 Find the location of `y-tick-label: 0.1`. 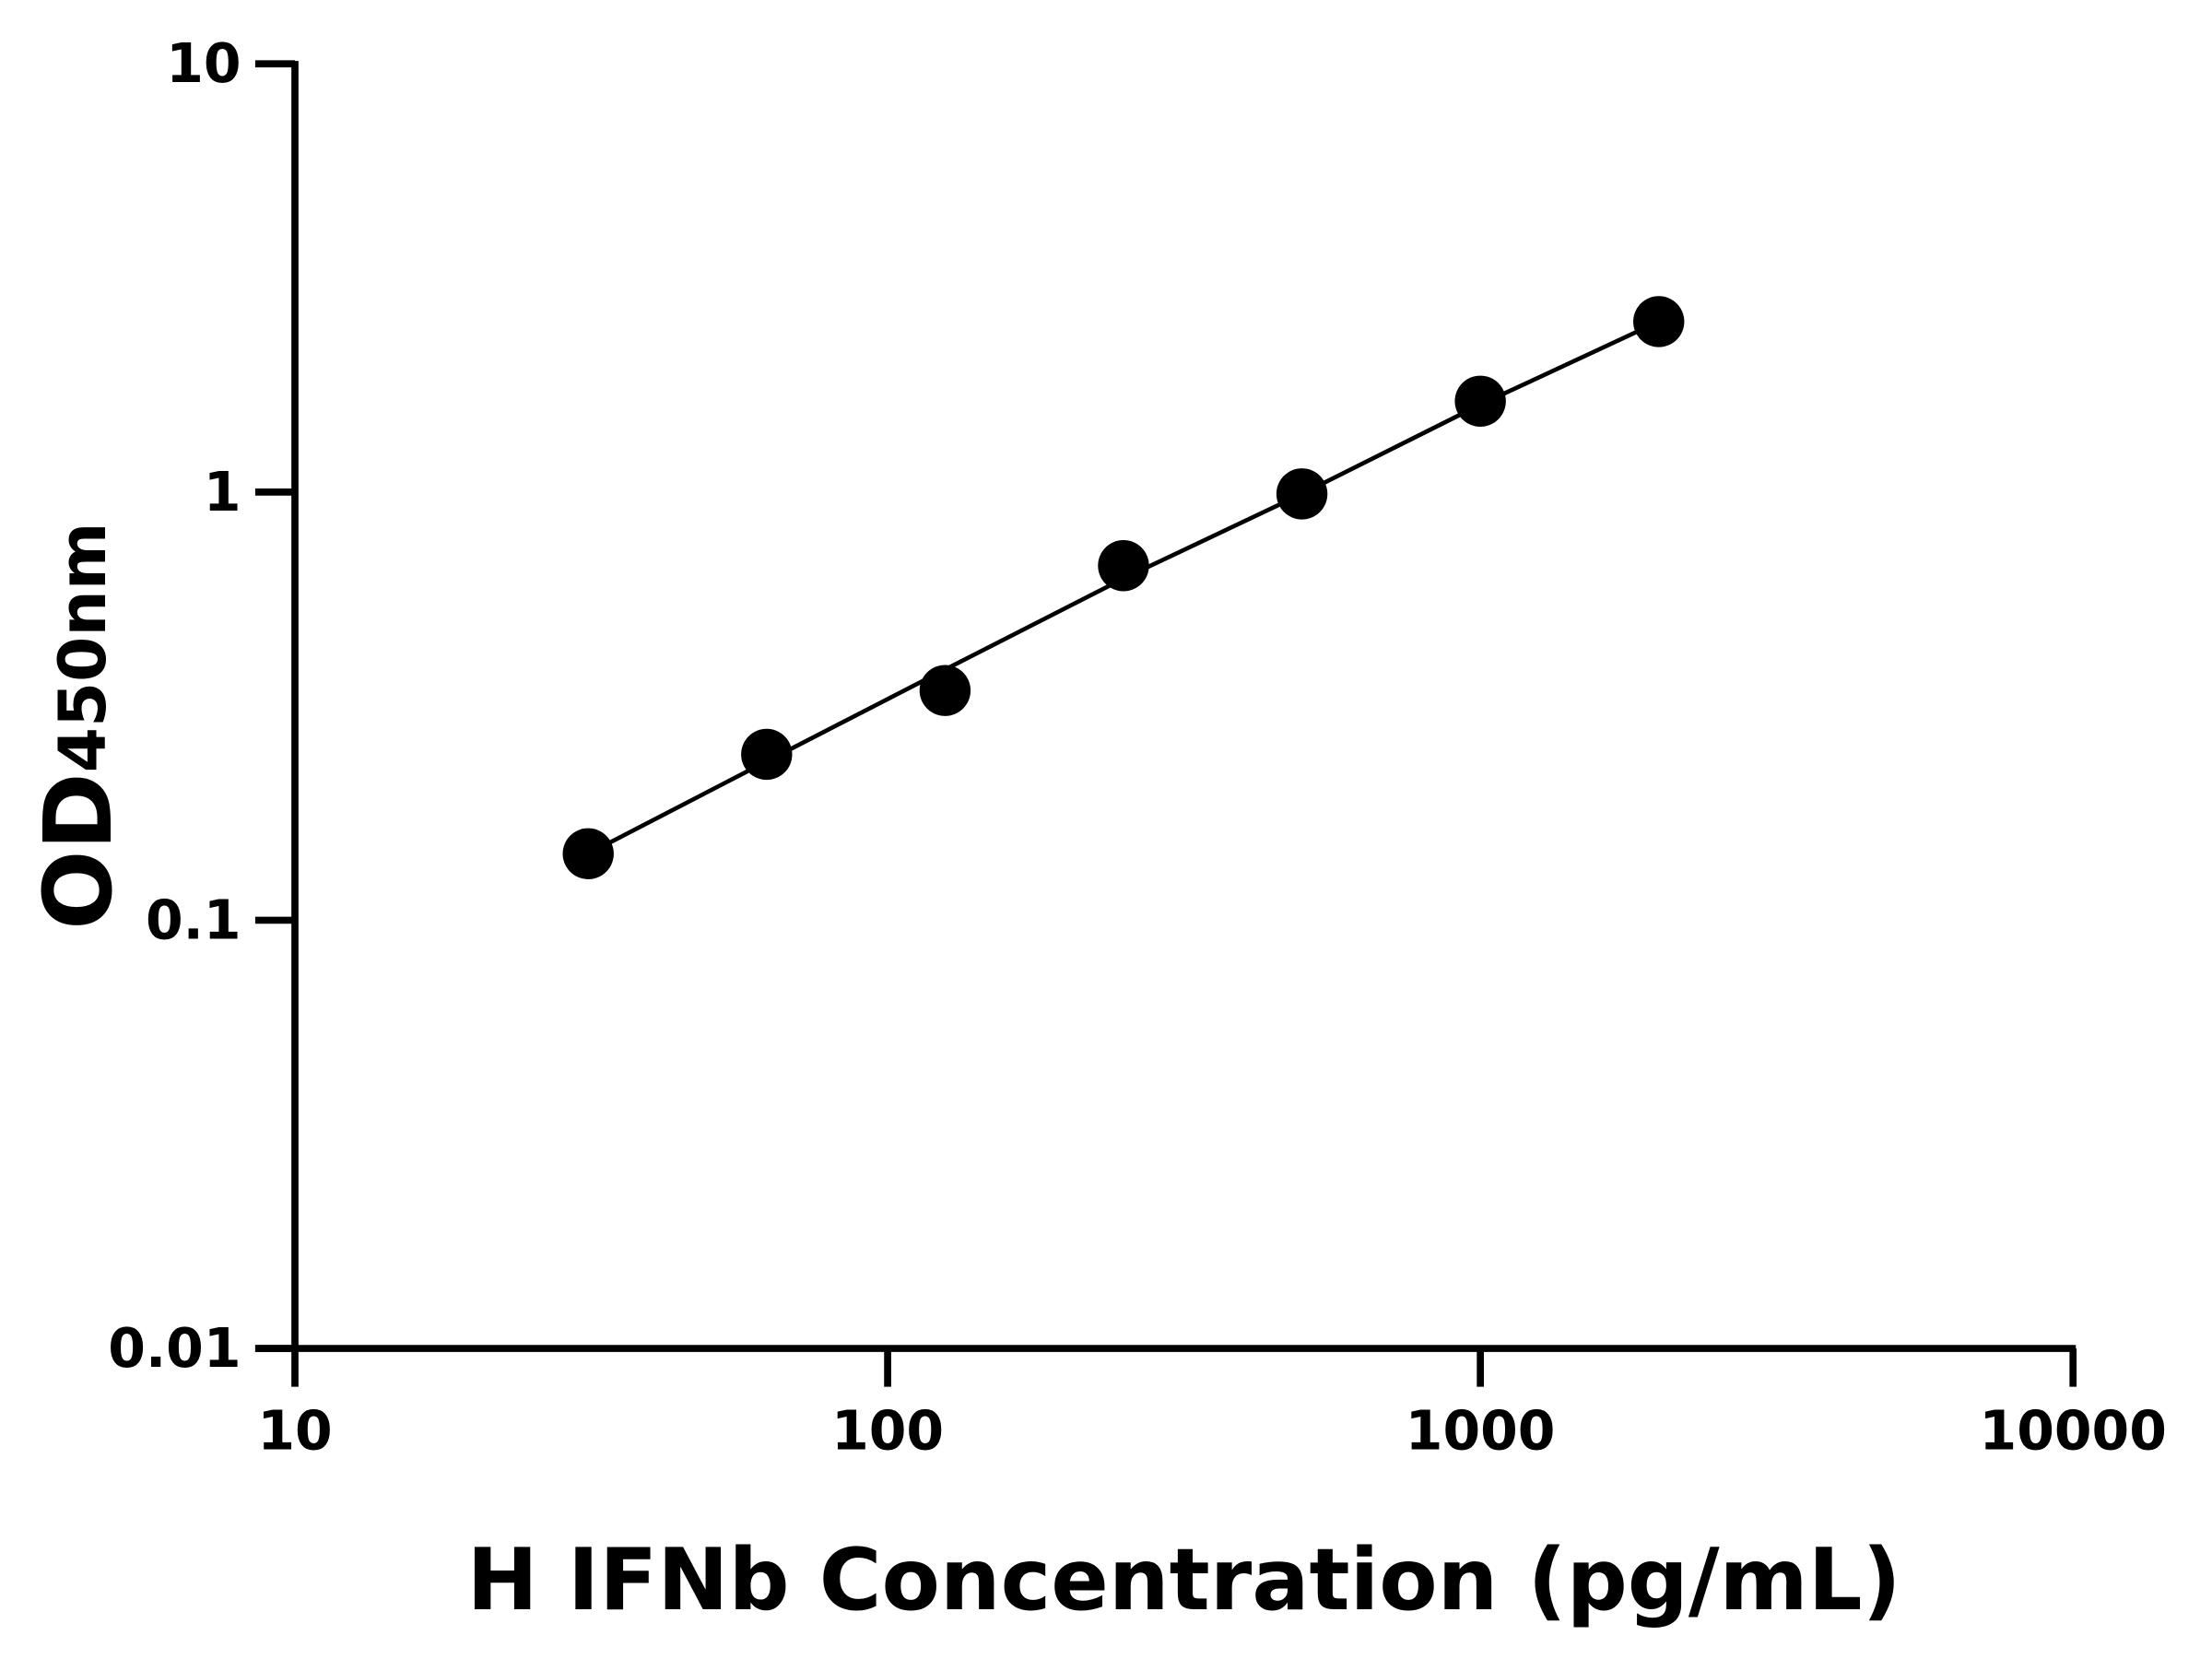

y-tick-label: 0.1 is located at coordinates (193, 919).